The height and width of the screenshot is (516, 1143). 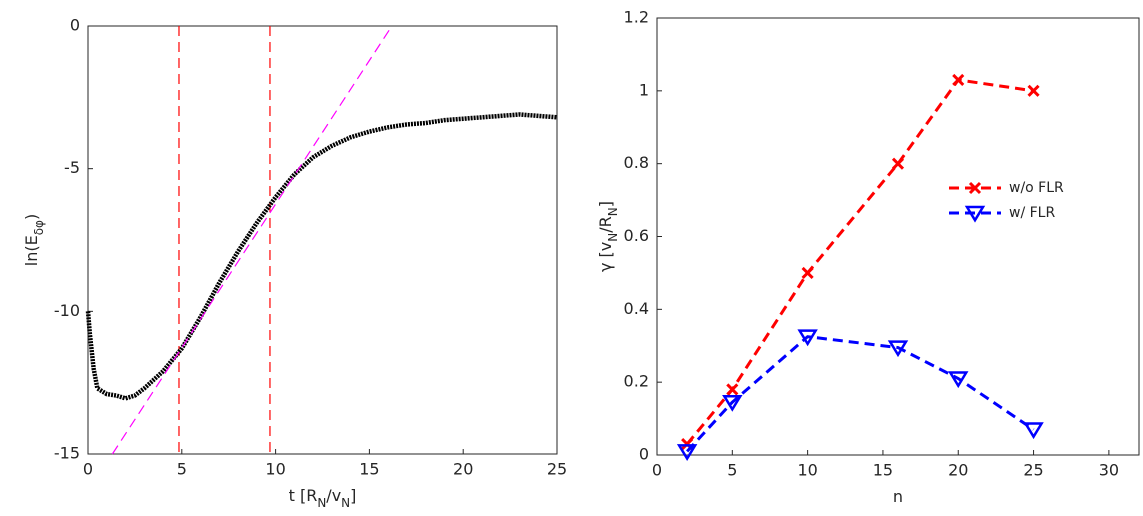 What do you see at coordinates (636, 17) in the screenshot?
I see `y-tick-label: 1.2` at bounding box center [636, 17].